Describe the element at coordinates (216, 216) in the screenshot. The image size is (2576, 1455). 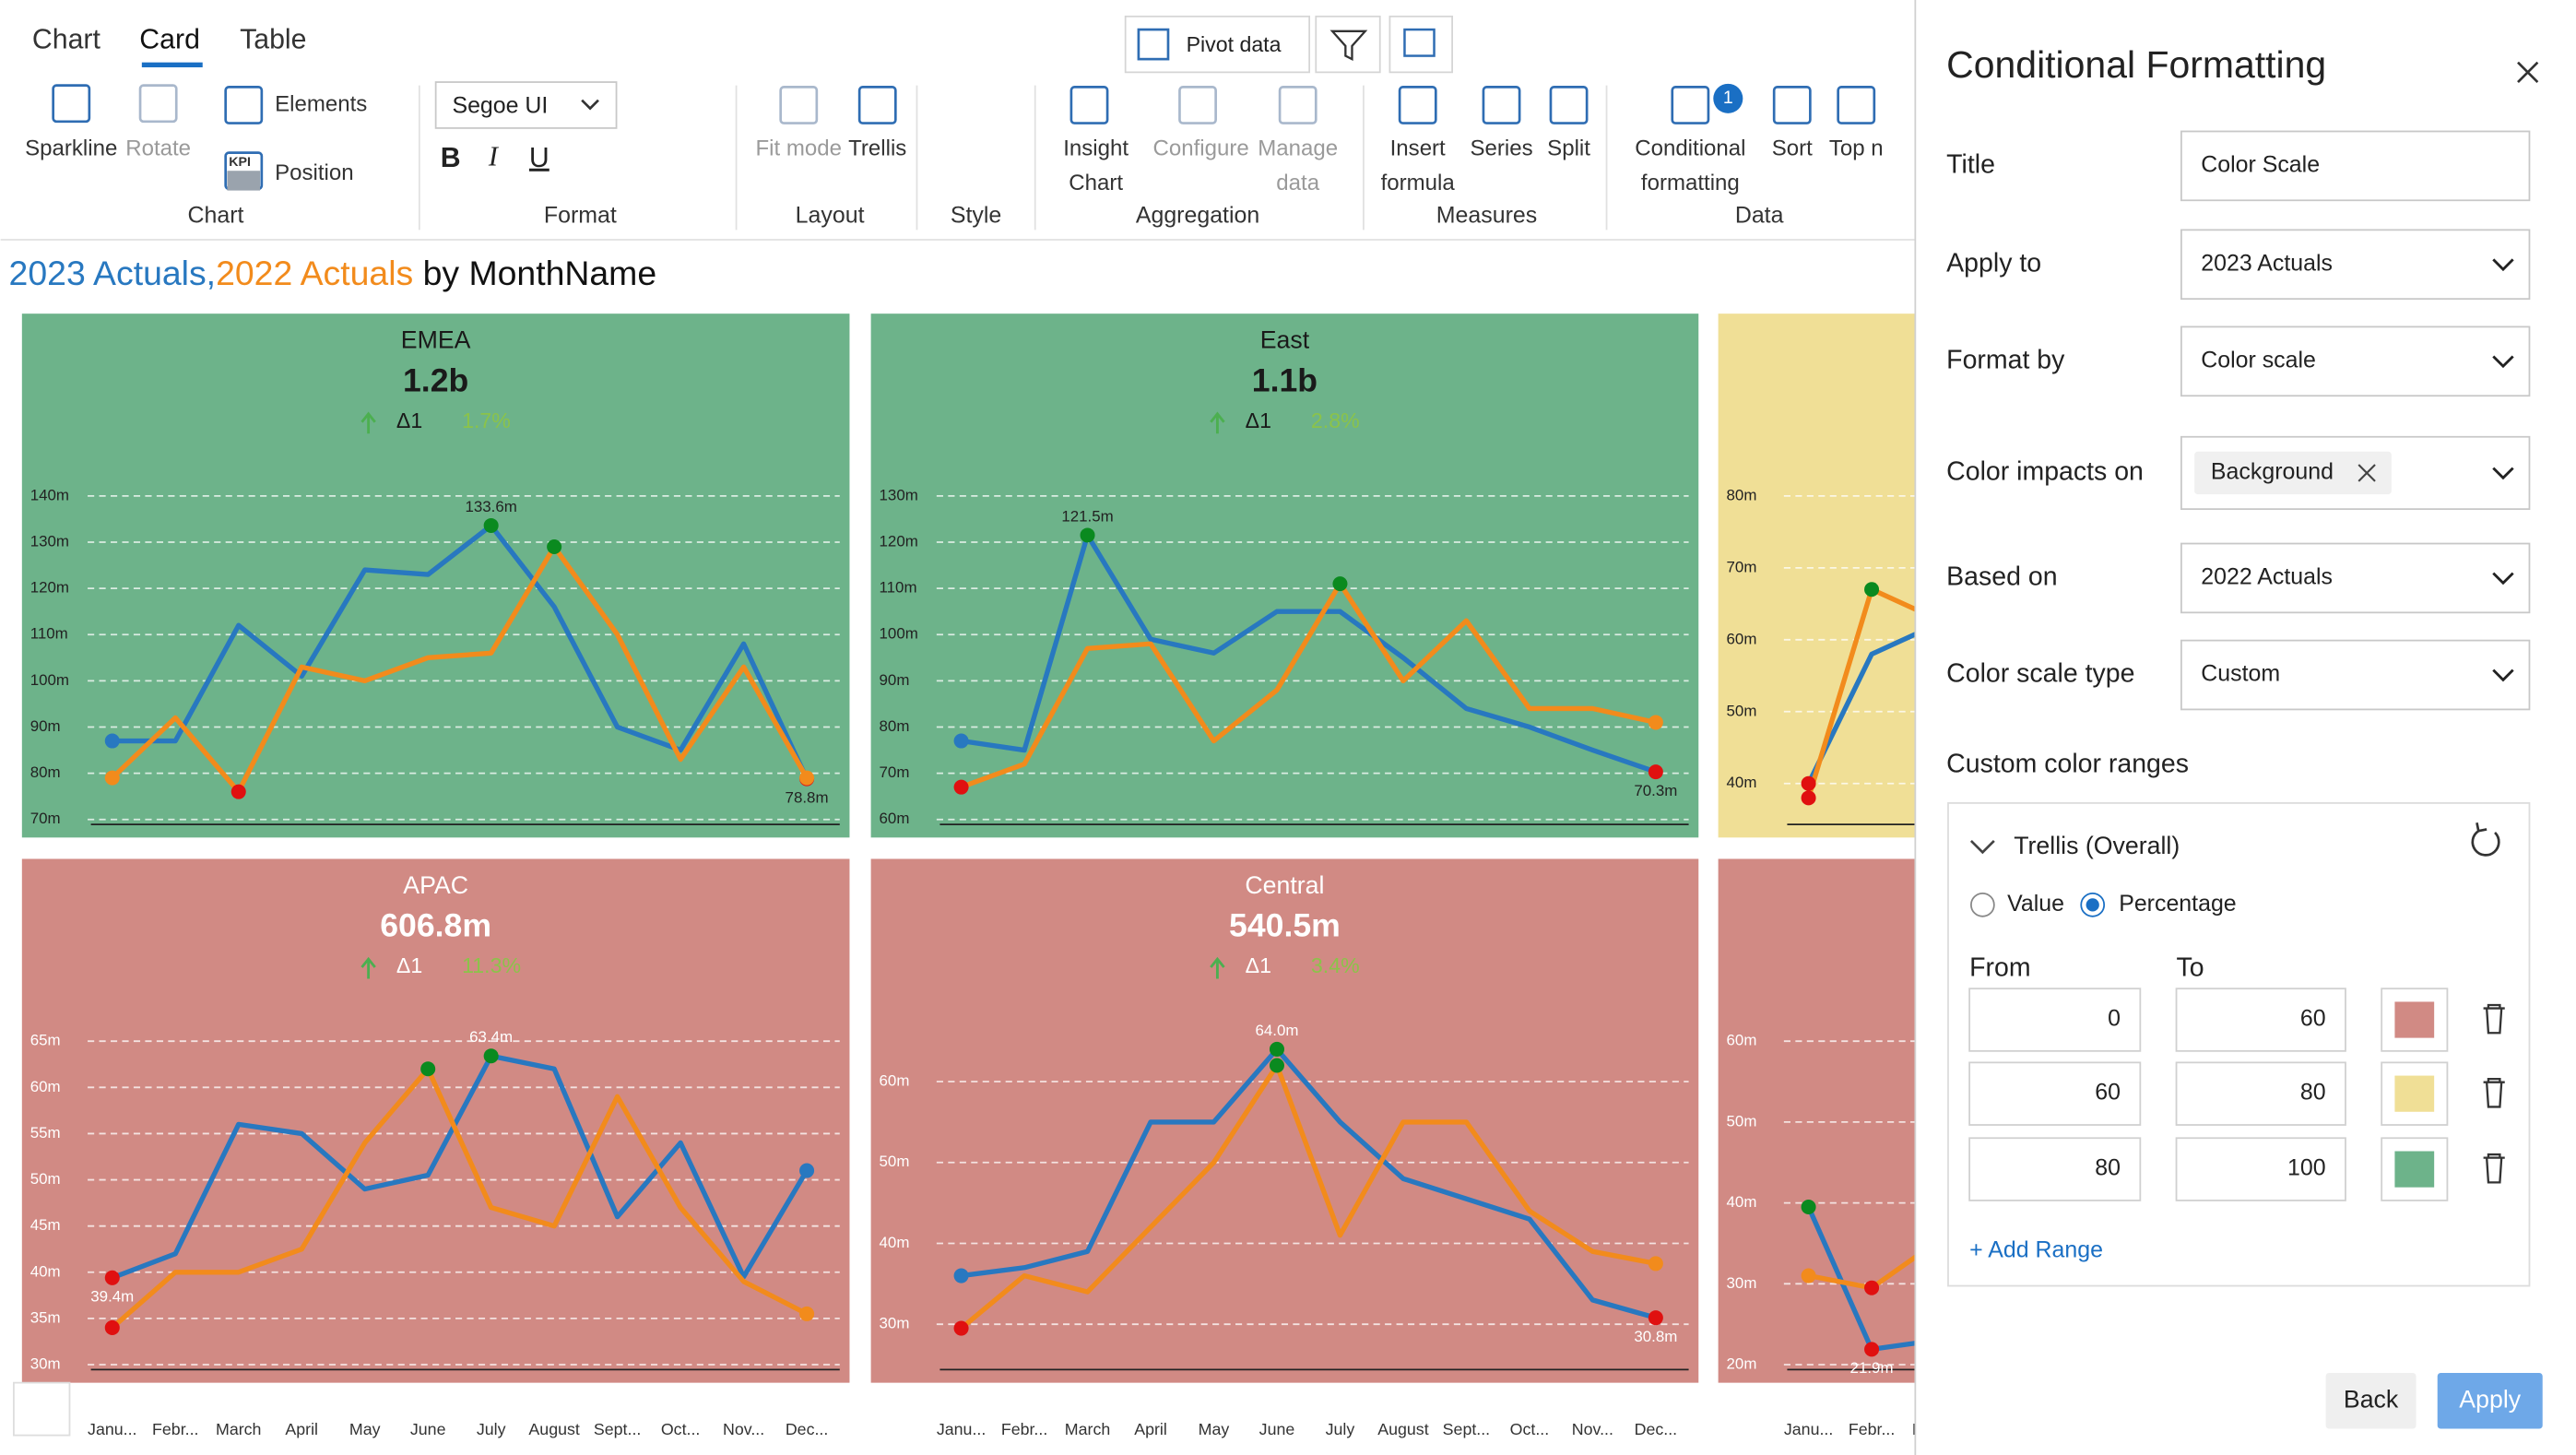
I see `ribbon-group-label: Chart` at that location.